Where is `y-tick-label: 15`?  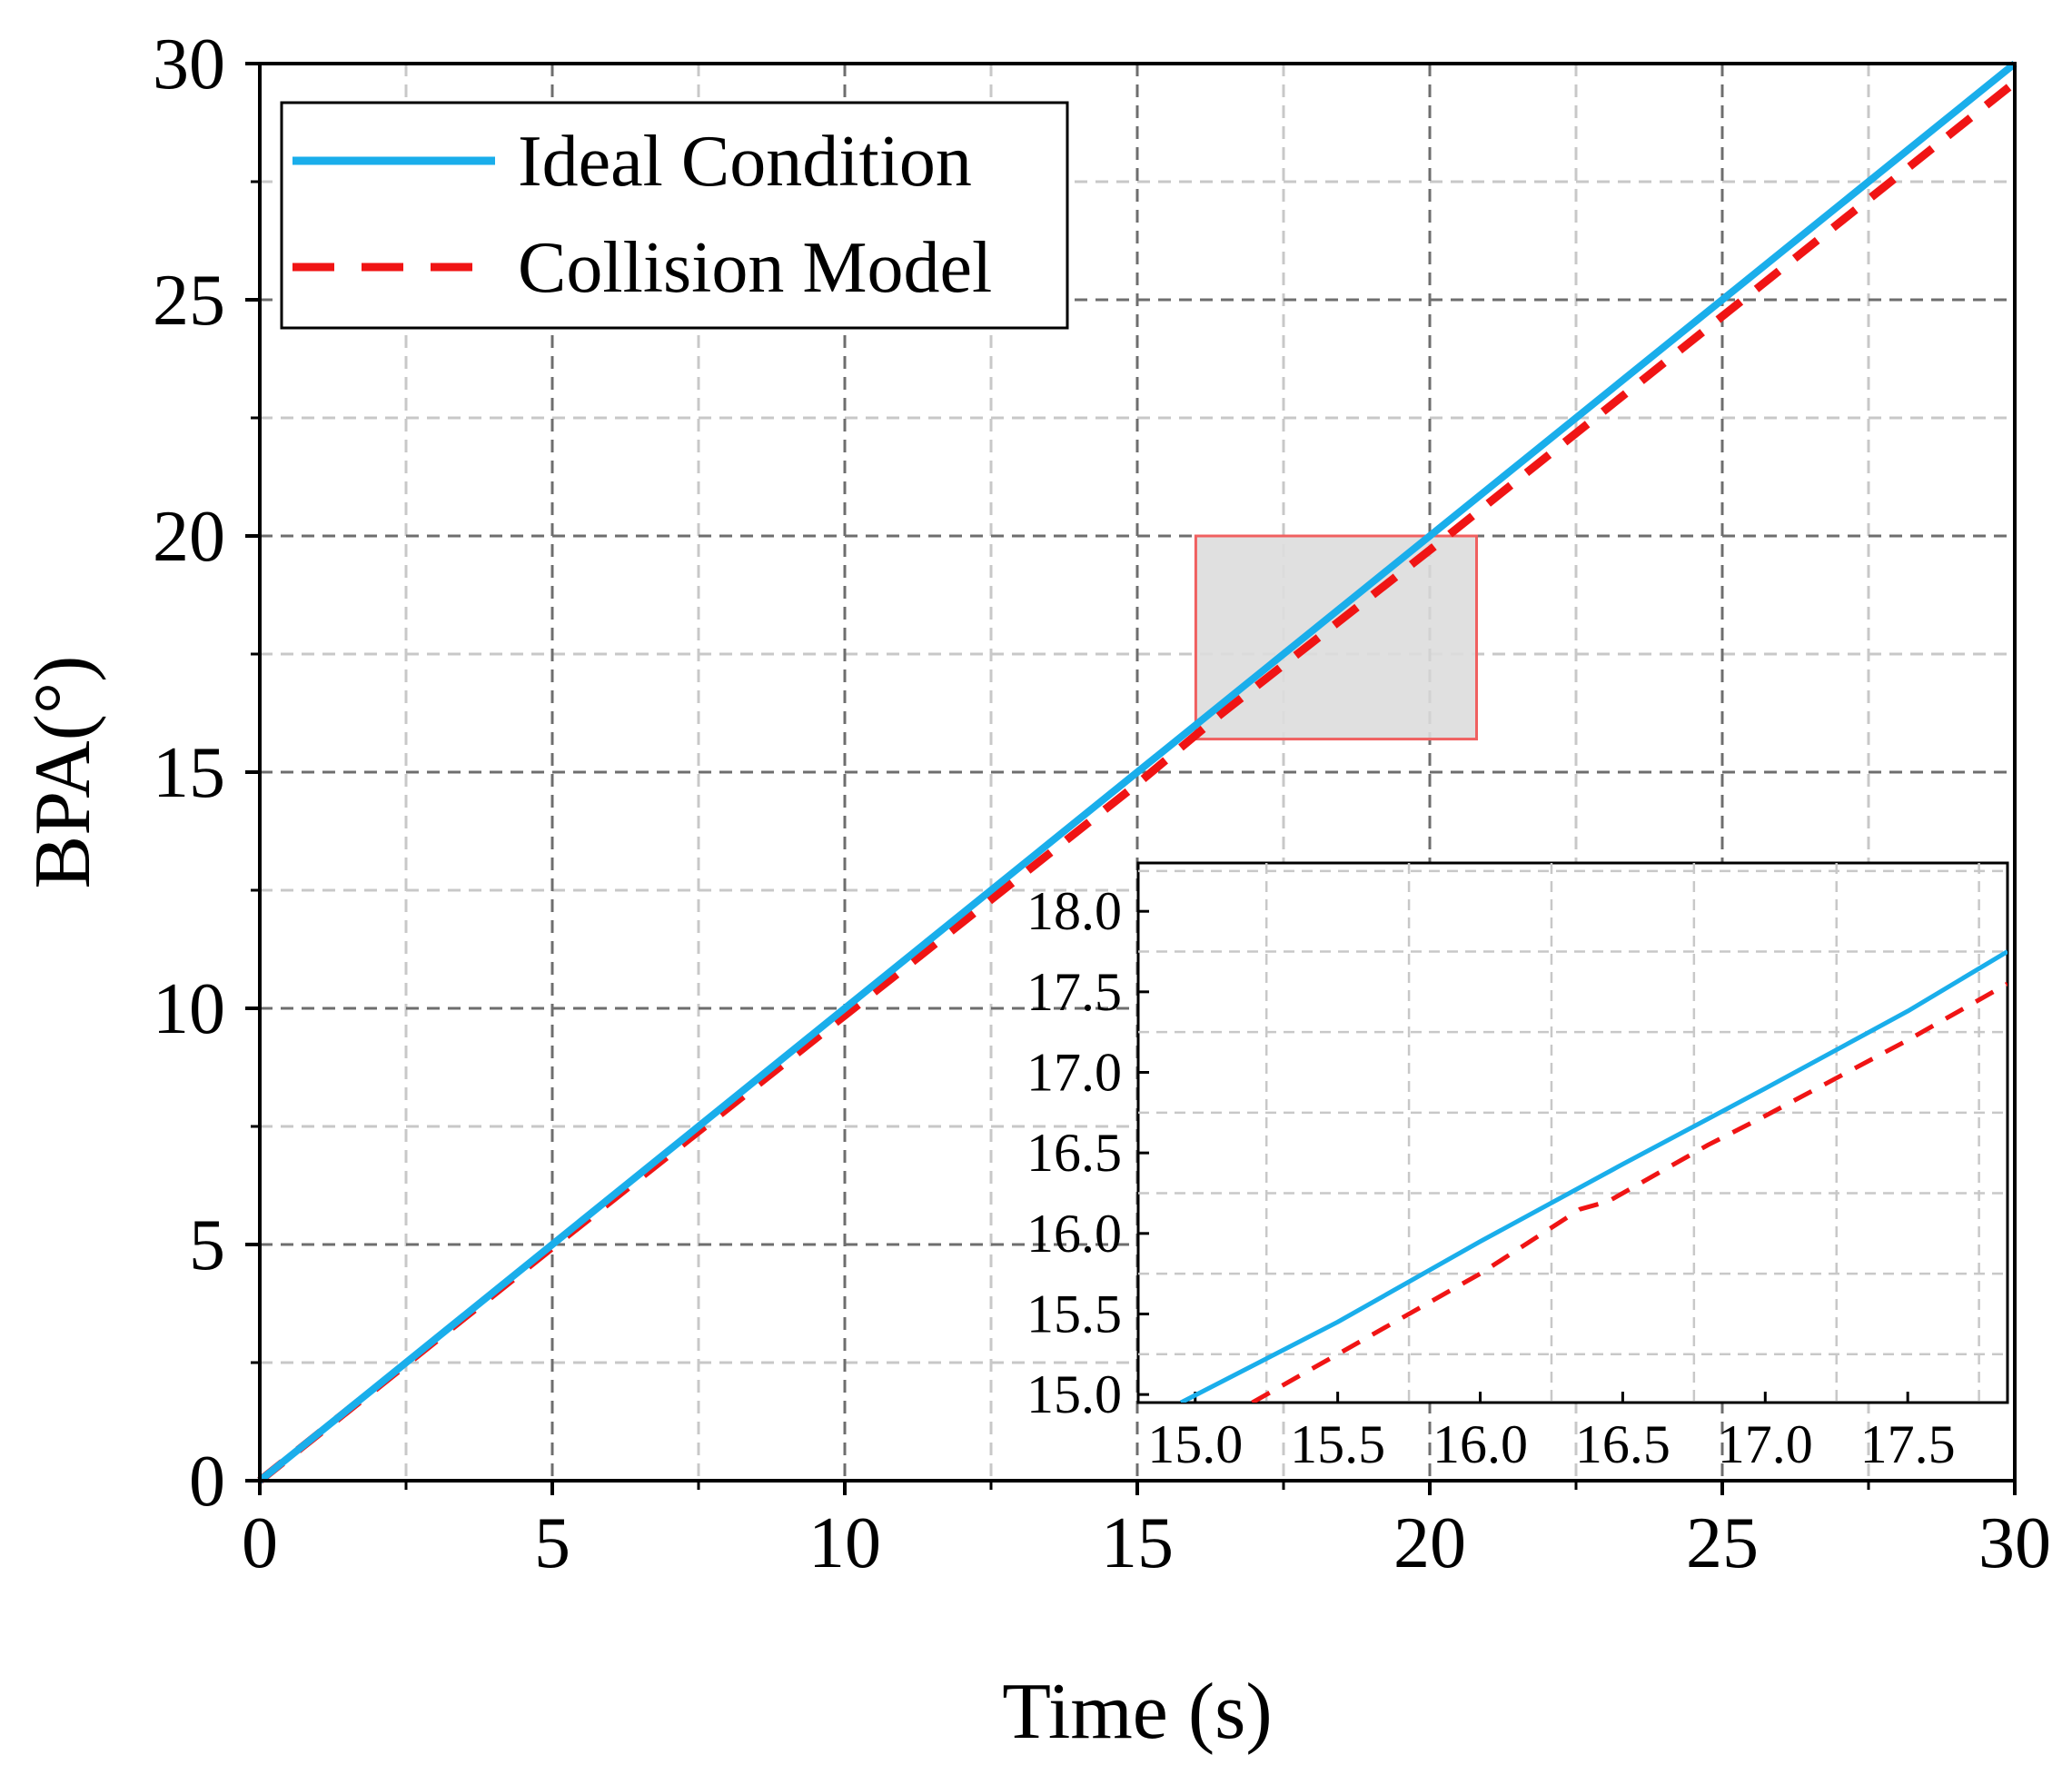
y-tick-label: 15 is located at coordinates (189, 773).